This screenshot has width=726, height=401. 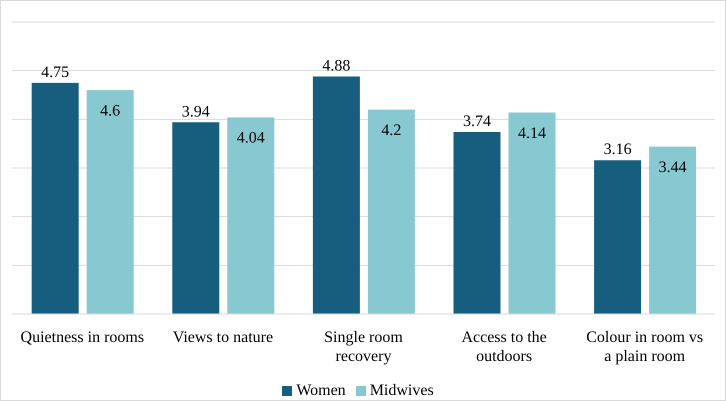 What do you see at coordinates (336, 66) in the screenshot?
I see `data-label: 4.88` at bounding box center [336, 66].